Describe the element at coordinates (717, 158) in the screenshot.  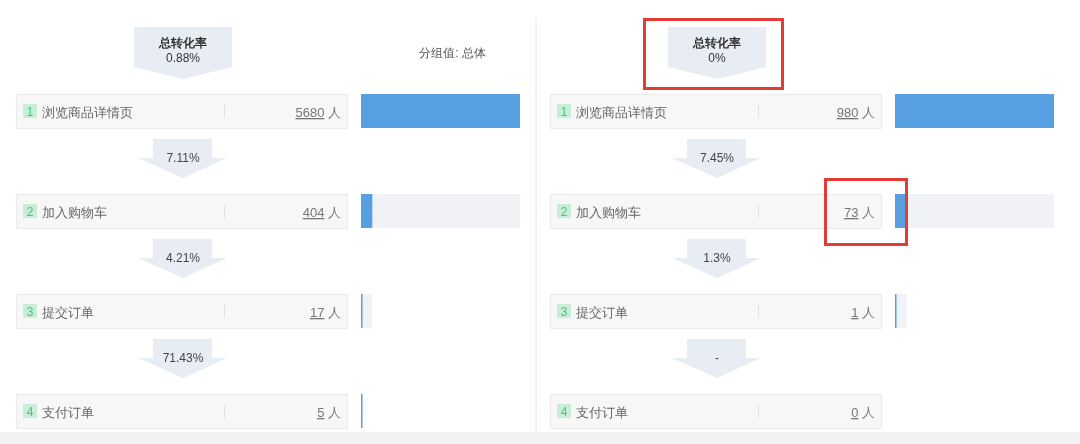
I see `annotation: 7.45%` at that location.